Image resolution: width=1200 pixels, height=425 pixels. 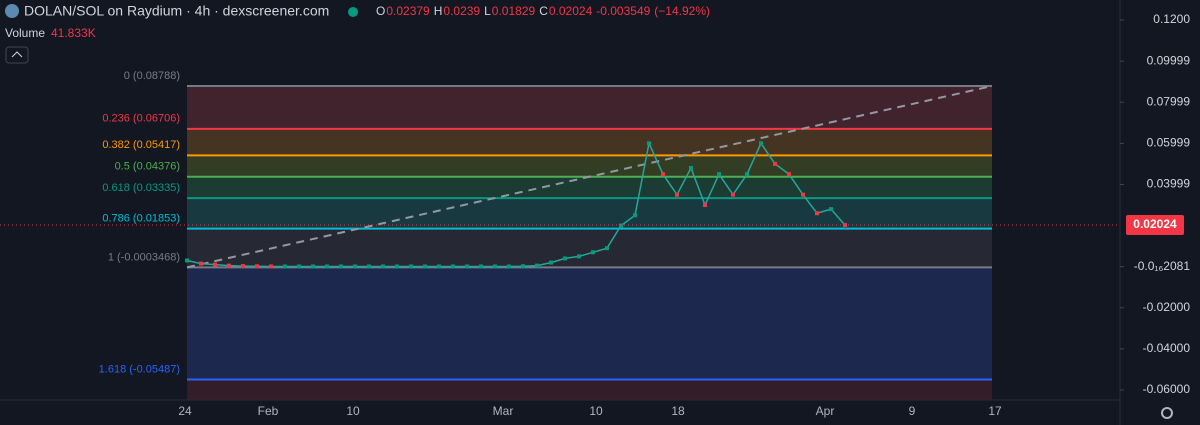 What do you see at coordinates (139, 369) in the screenshot?
I see `fib-label: 1.618 (-0.05487)` at bounding box center [139, 369].